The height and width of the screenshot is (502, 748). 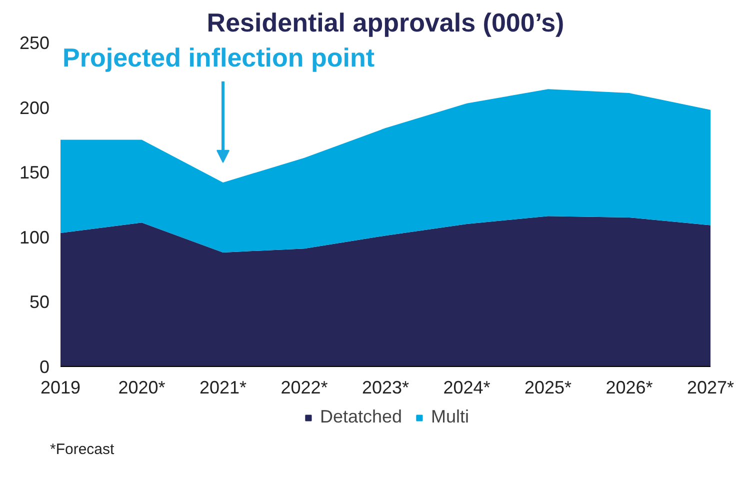 I want to click on x-tick-label: 2026*, so click(x=629, y=388).